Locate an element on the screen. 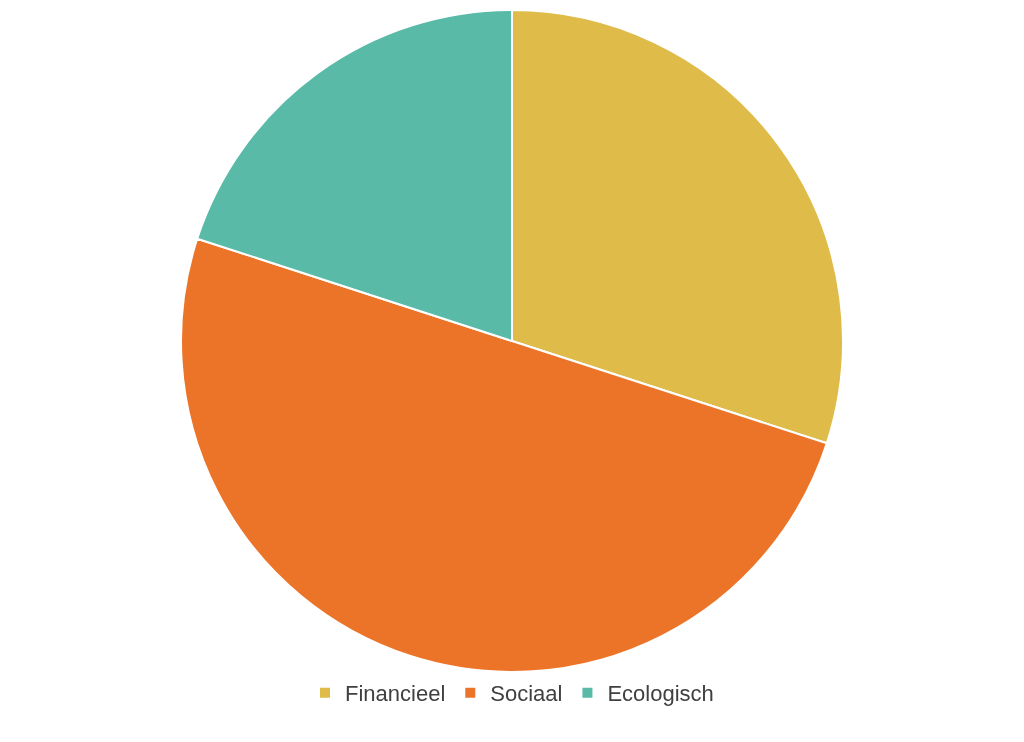 The image size is (1024, 742). legend-label: Sociaal is located at coordinates (526, 694).